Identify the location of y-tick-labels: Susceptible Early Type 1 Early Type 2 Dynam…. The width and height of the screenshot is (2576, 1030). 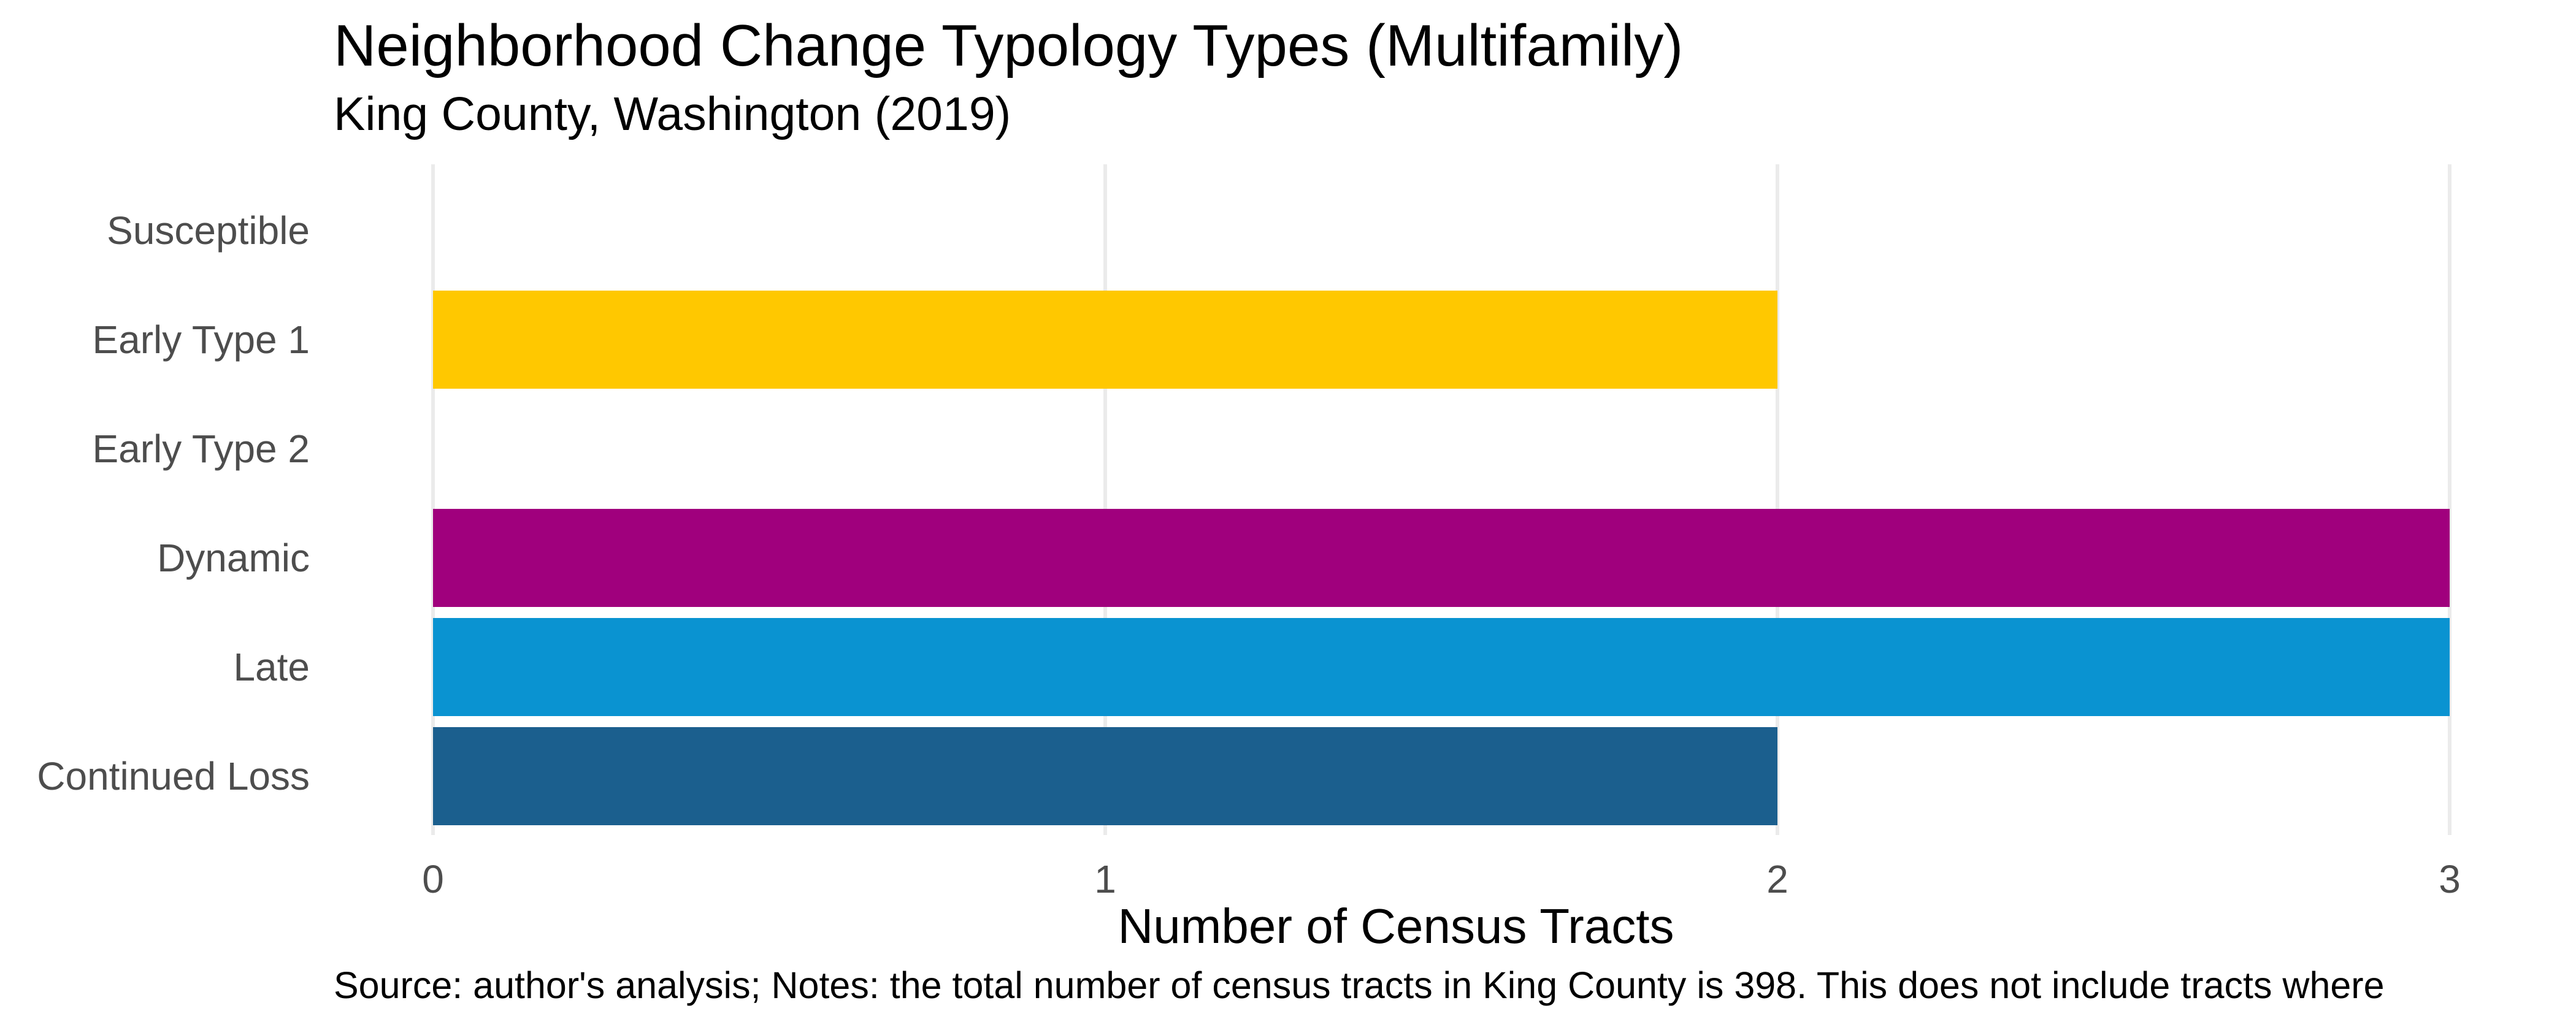
(173, 503).